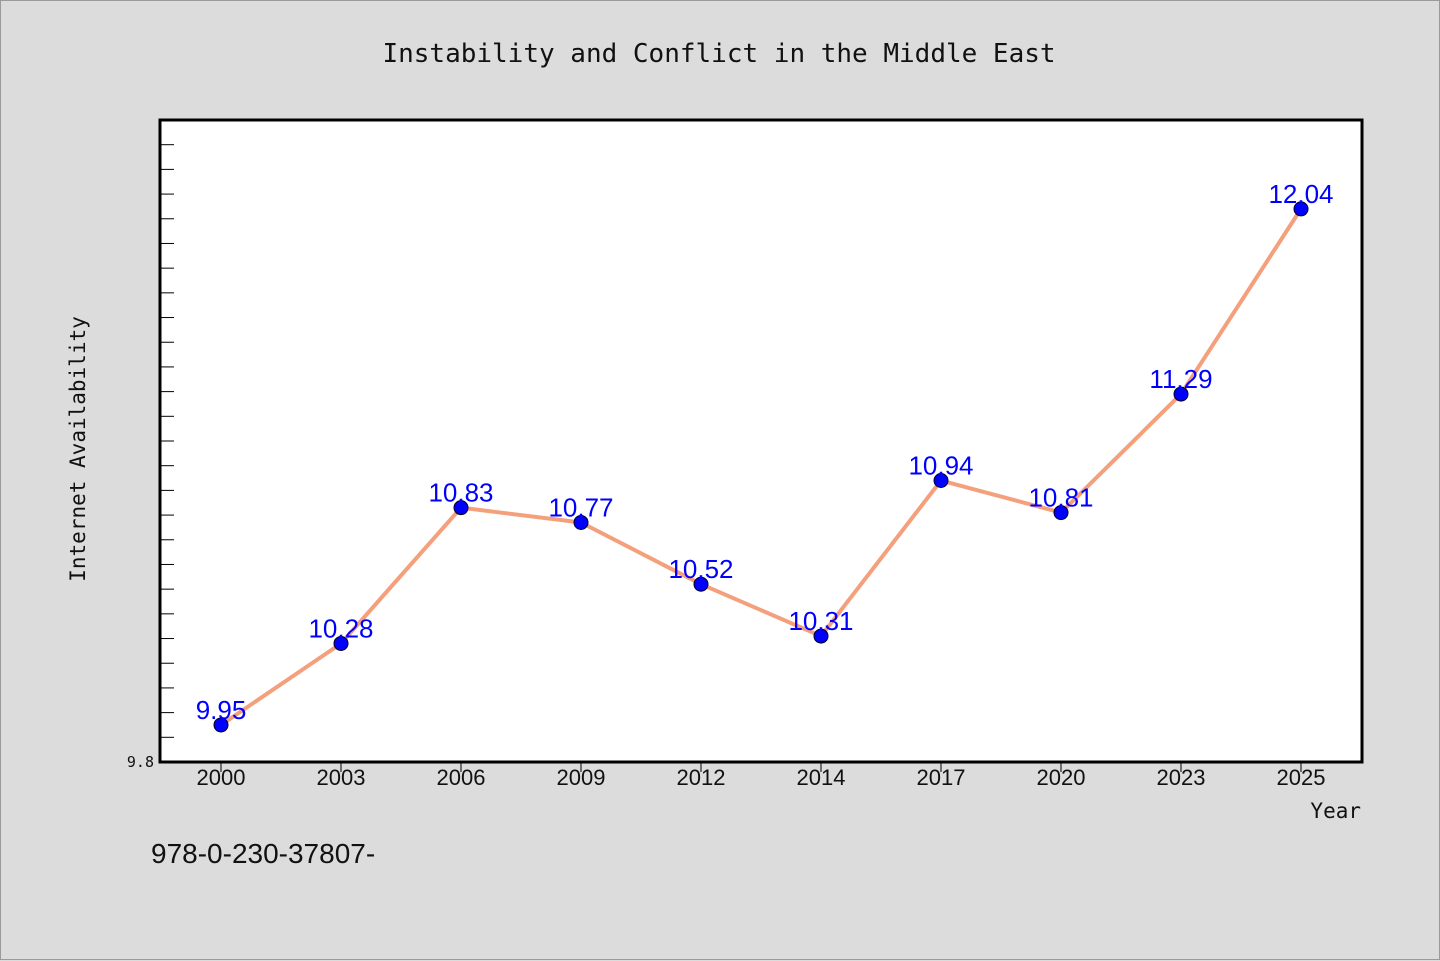 The image size is (1440, 961). I want to click on data-label: 12.04, so click(1300, 194).